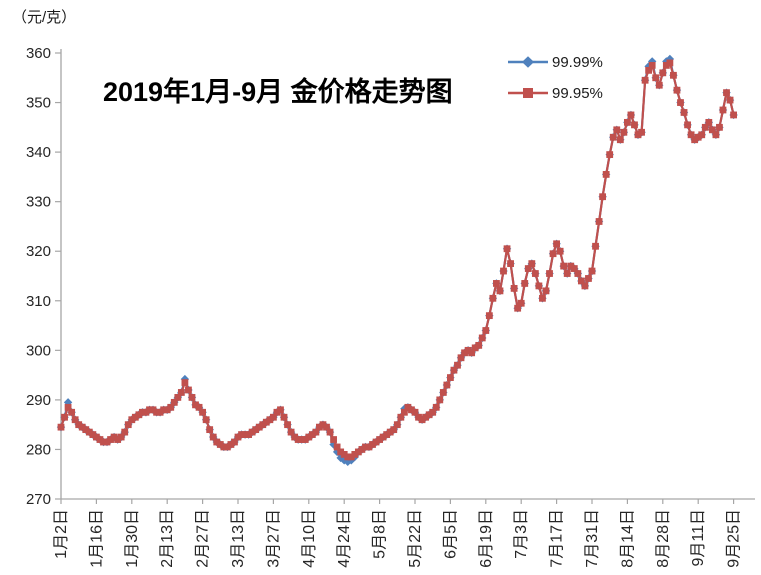  I want to click on x-tick-label: 1月2日, so click(61, 534).